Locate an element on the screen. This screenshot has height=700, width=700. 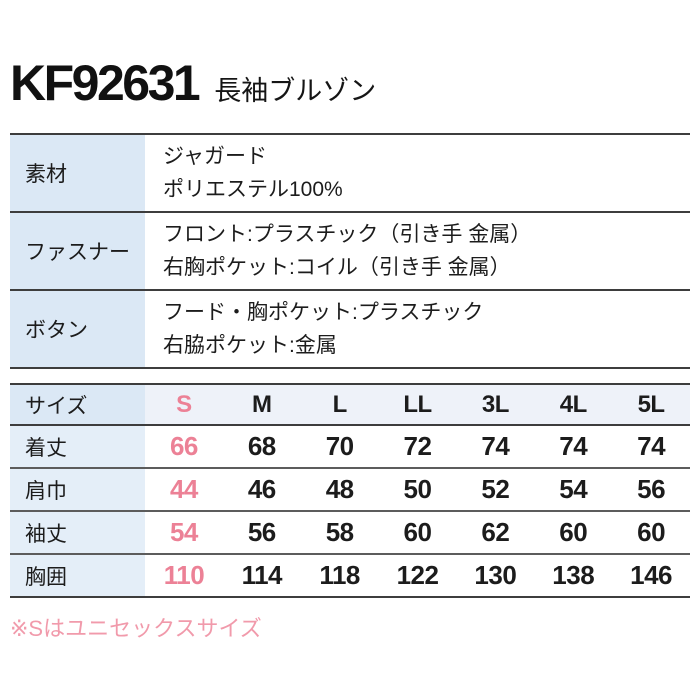
size-value-cell: 68 is located at coordinates (261, 446).